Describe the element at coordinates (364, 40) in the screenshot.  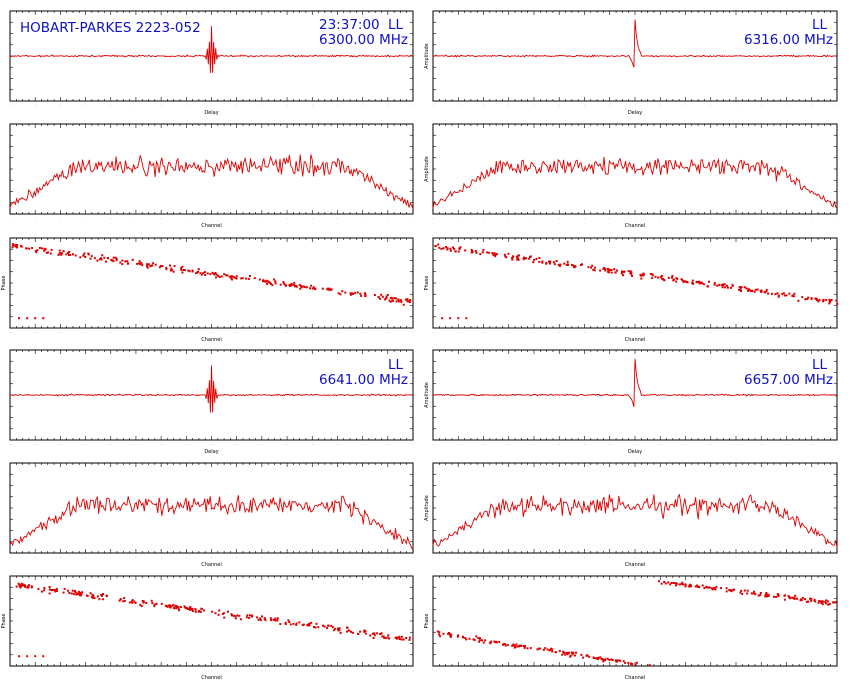
I see `freq-label-panel1: 6300.00 MHz` at that location.